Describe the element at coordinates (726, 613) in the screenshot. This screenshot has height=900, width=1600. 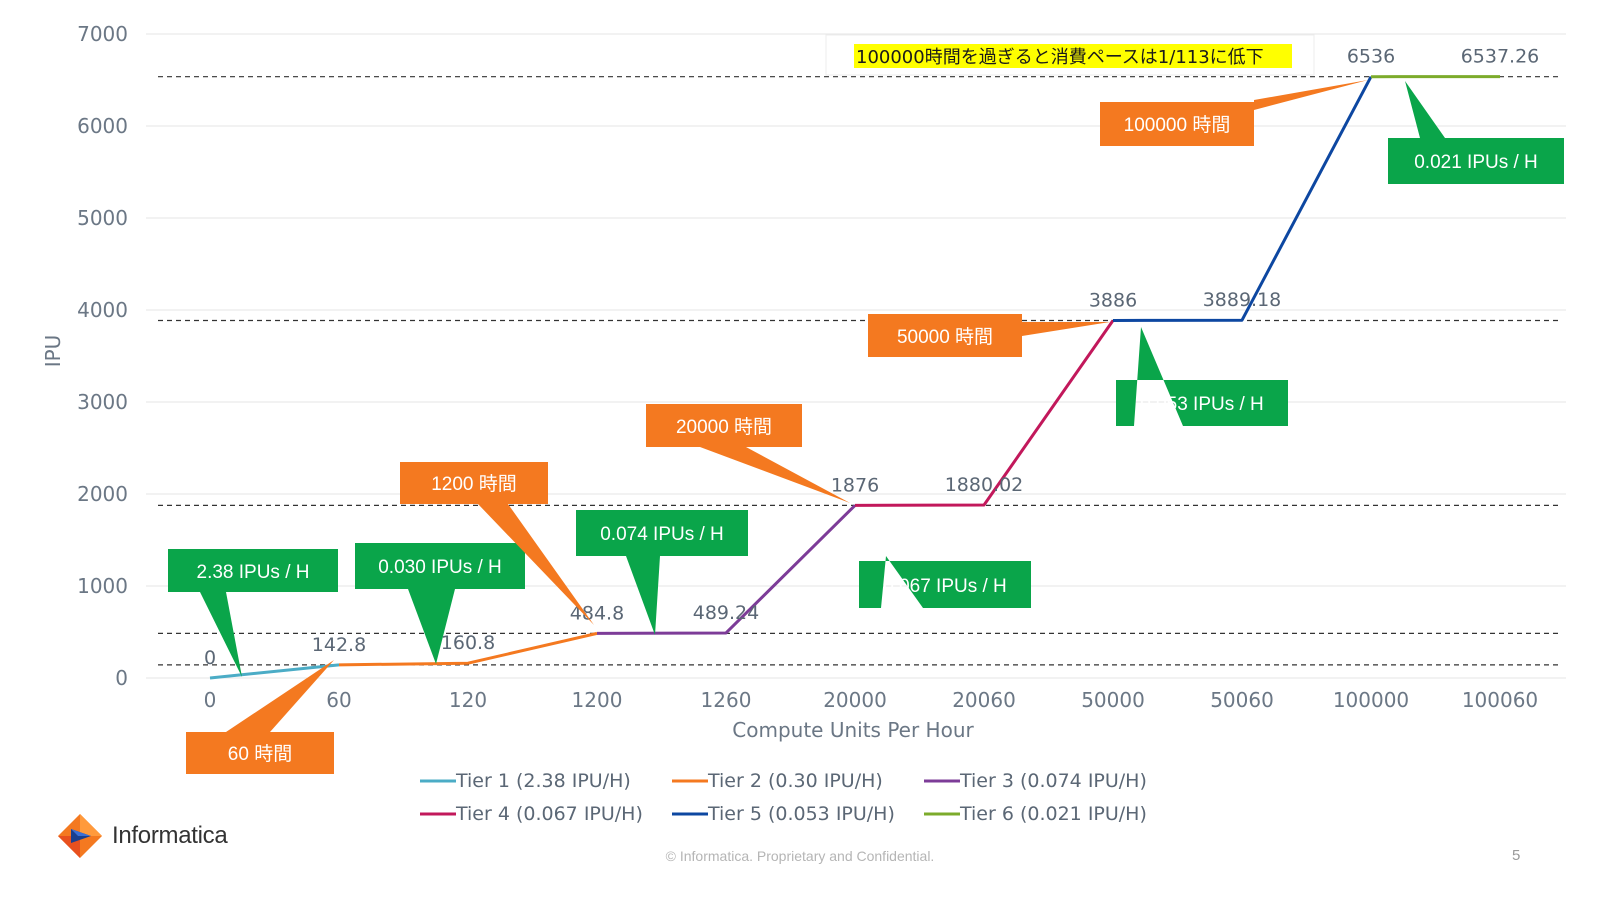
I see `data-label: 489.24` at that location.